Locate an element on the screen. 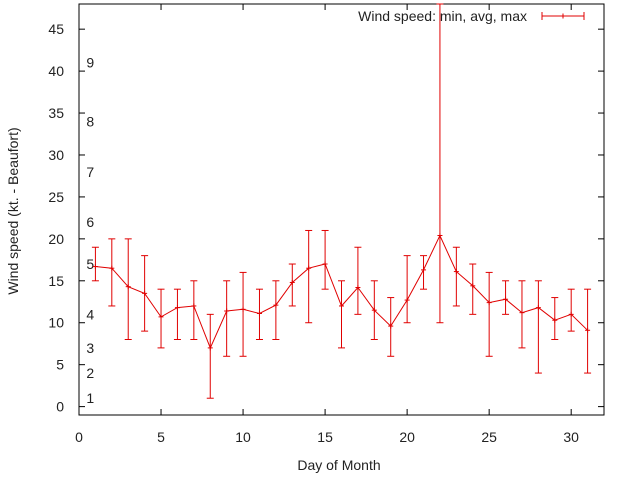  y-tick-label: 25 is located at coordinates (56, 197).